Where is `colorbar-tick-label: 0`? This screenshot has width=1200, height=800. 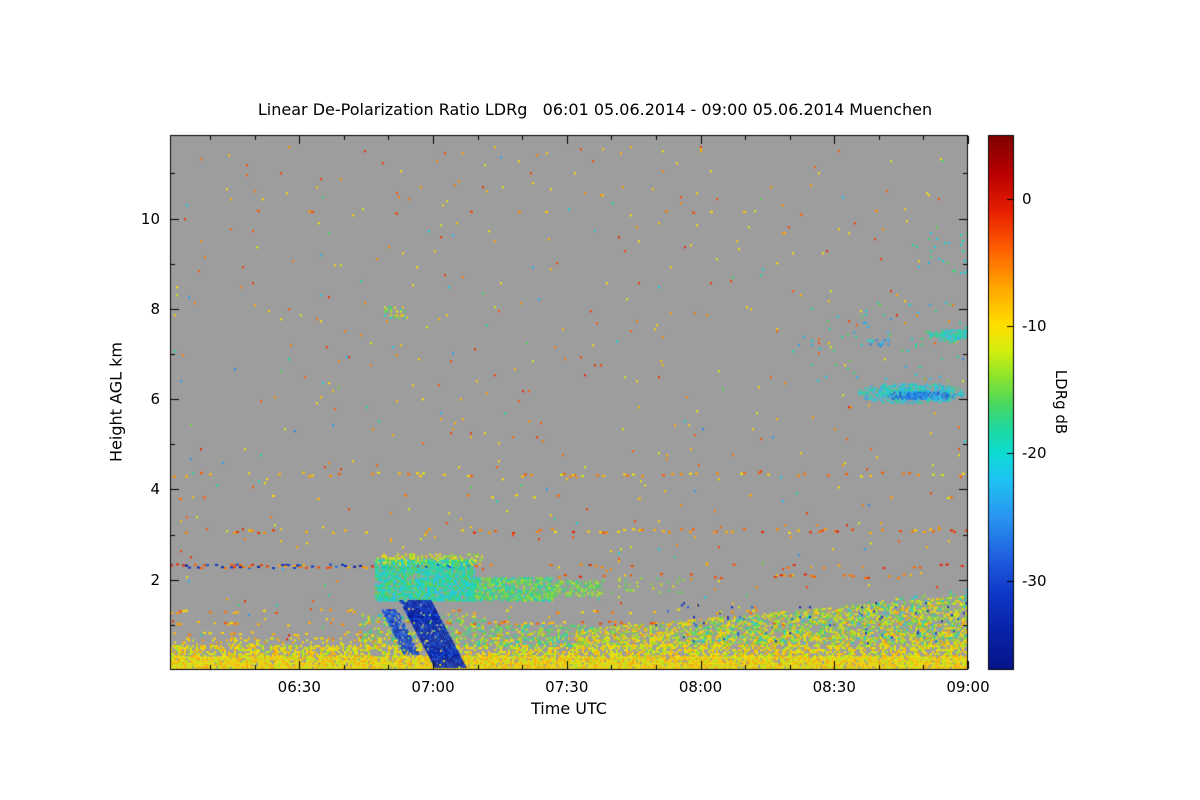 colorbar-tick-label: 0 is located at coordinates (1027, 198).